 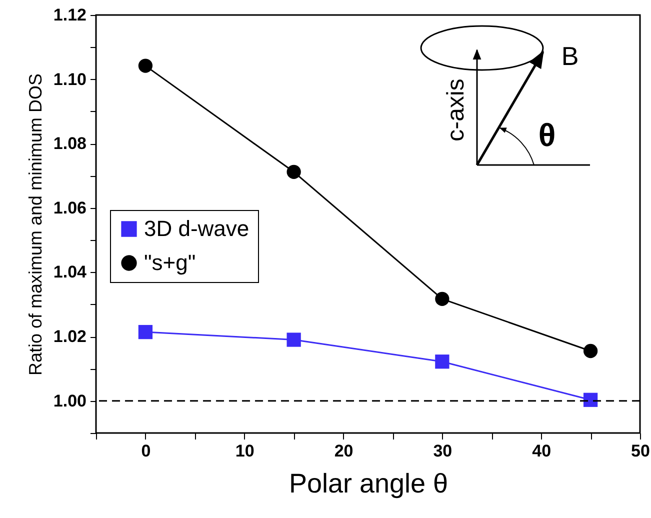 What do you see at coordinates (244, 451) in the screenshot?
I see `x-tick-label: 10` at bounding box center [244, 451].